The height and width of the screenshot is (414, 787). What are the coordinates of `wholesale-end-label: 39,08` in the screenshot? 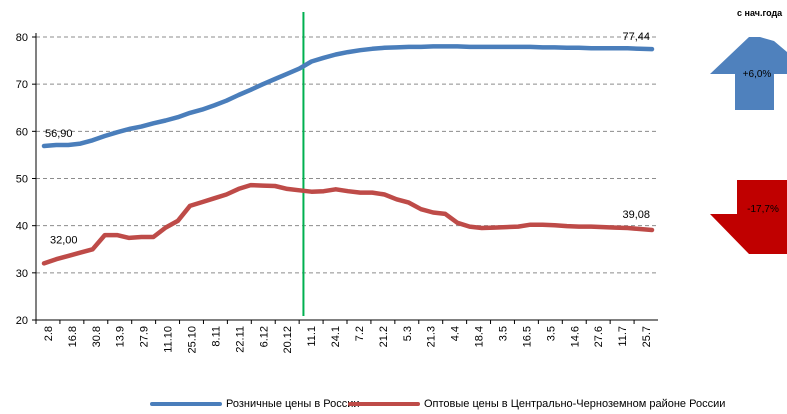 It's located at (636, 215).